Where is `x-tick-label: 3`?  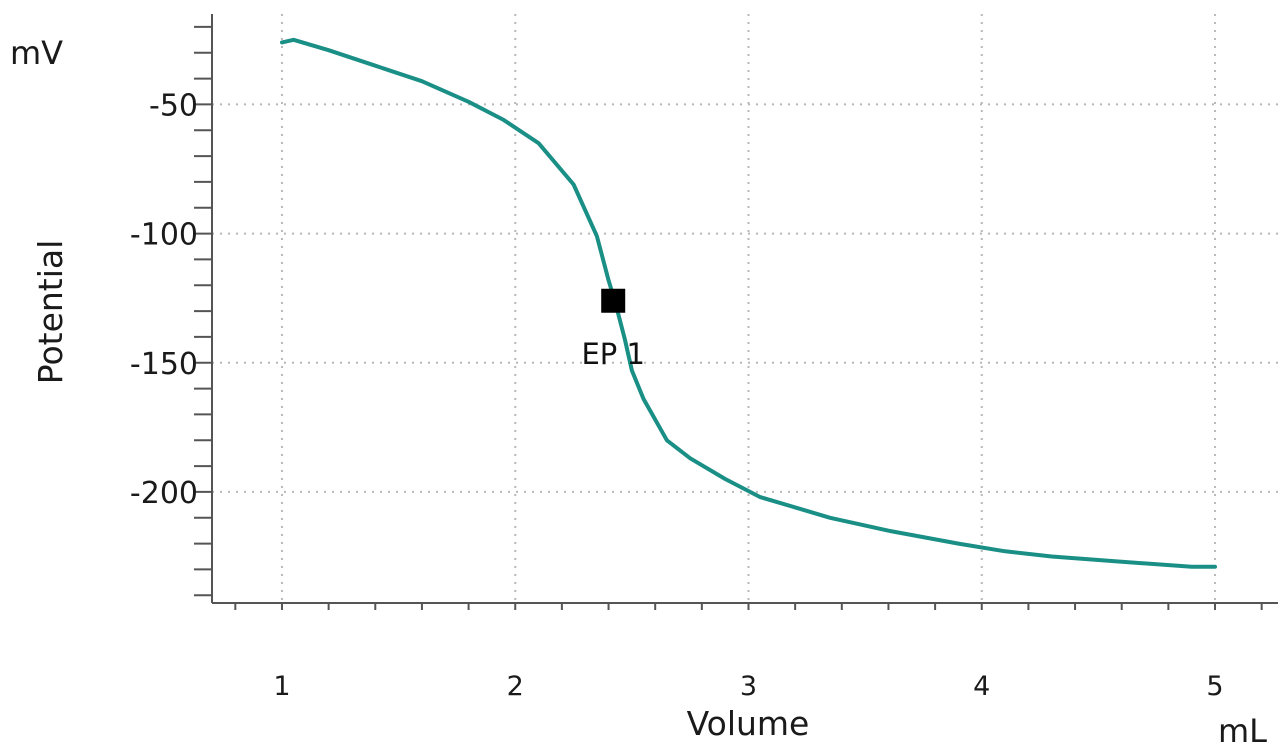
x-tick-label: 3 is located at coordinates (748, 686).